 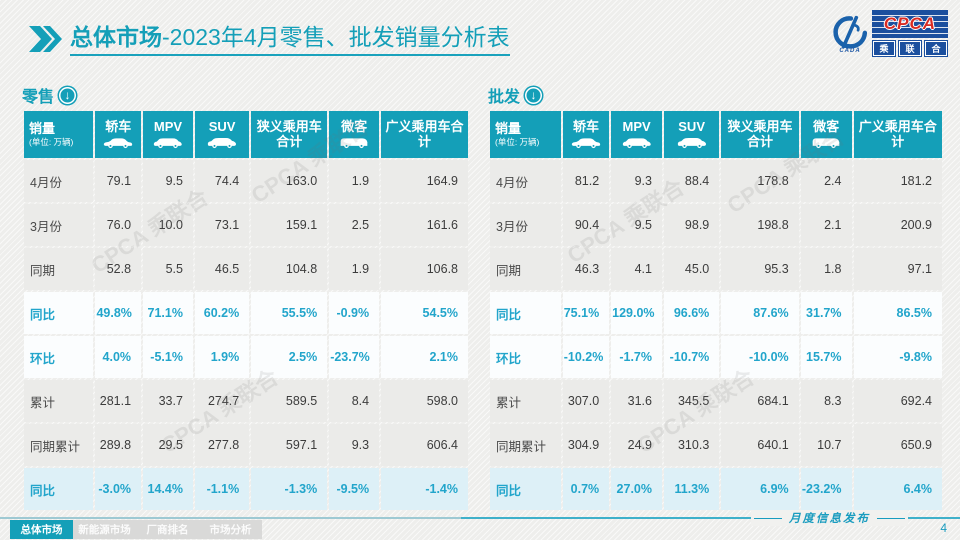 I want to click on table-row: 累计 307.0 31.6 345.5 684.1 8.3 692.4, so click(x=716, y=401).